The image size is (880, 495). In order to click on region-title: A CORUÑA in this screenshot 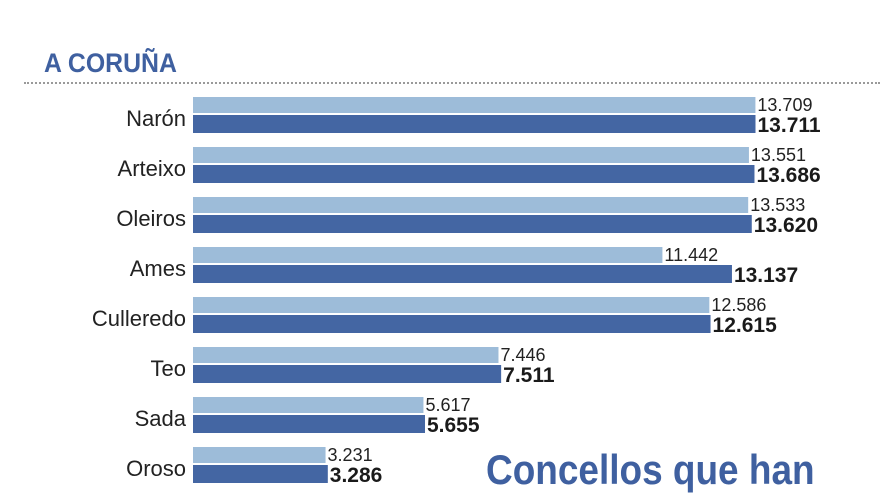, I will do `click(110, 63)`.